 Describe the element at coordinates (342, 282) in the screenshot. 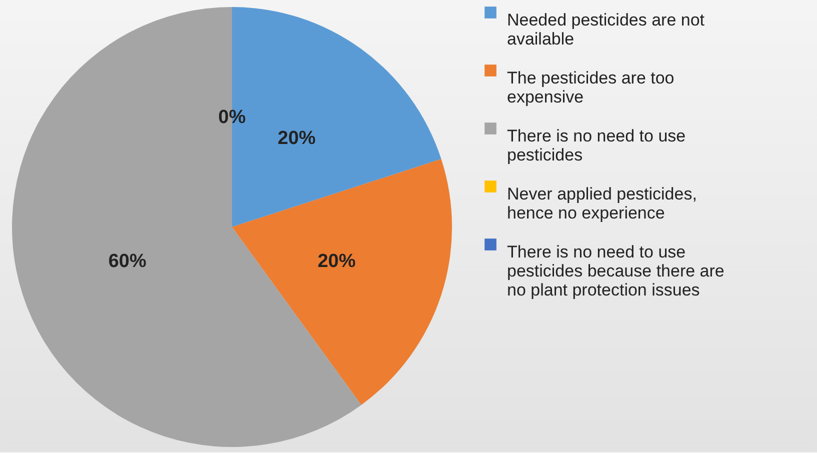

I see `pie-slice` at that location.